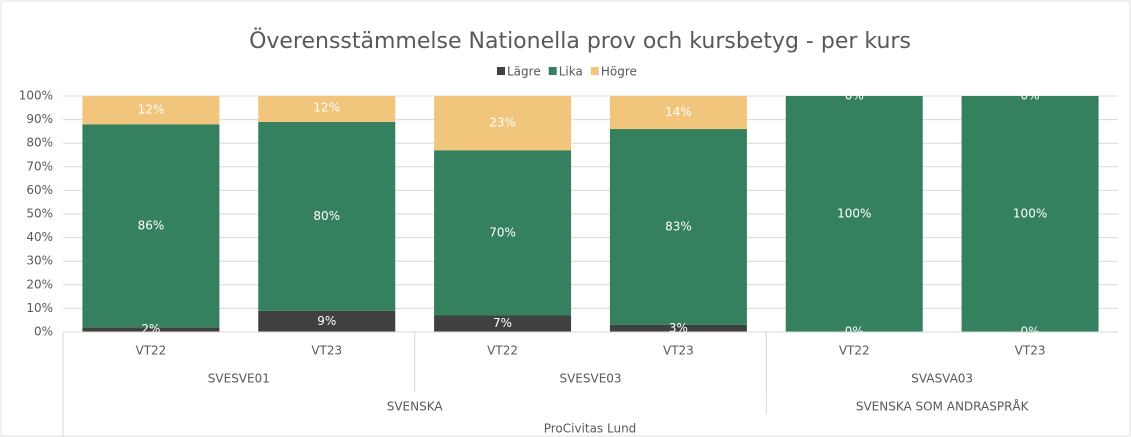  Describe the element at coordinates (590, 379) in the screenshot. I see `group-label: SVESVE03` at that location.